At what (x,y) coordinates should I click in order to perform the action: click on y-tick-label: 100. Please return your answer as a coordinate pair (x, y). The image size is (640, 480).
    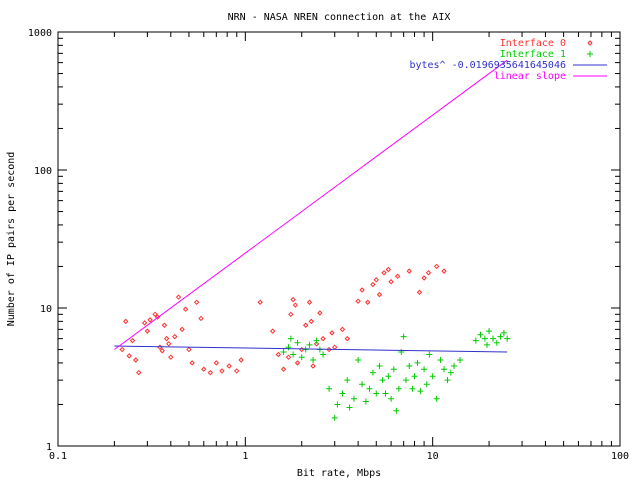
    Looking at the image, I should click on (43, 171).